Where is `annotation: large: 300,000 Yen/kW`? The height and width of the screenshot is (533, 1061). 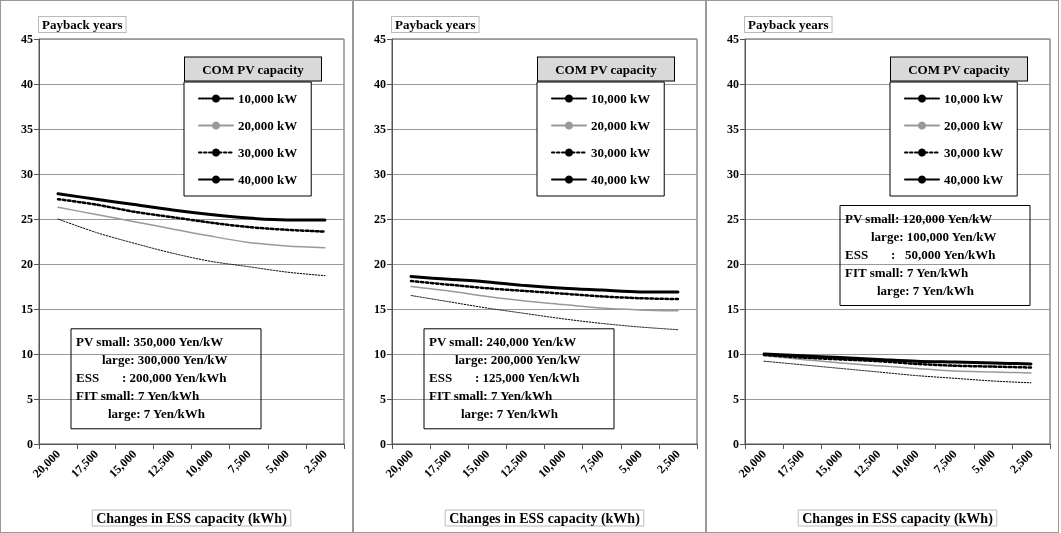 annotation: large: 300,000 Yen/kW is located at coordinates (165, 359).